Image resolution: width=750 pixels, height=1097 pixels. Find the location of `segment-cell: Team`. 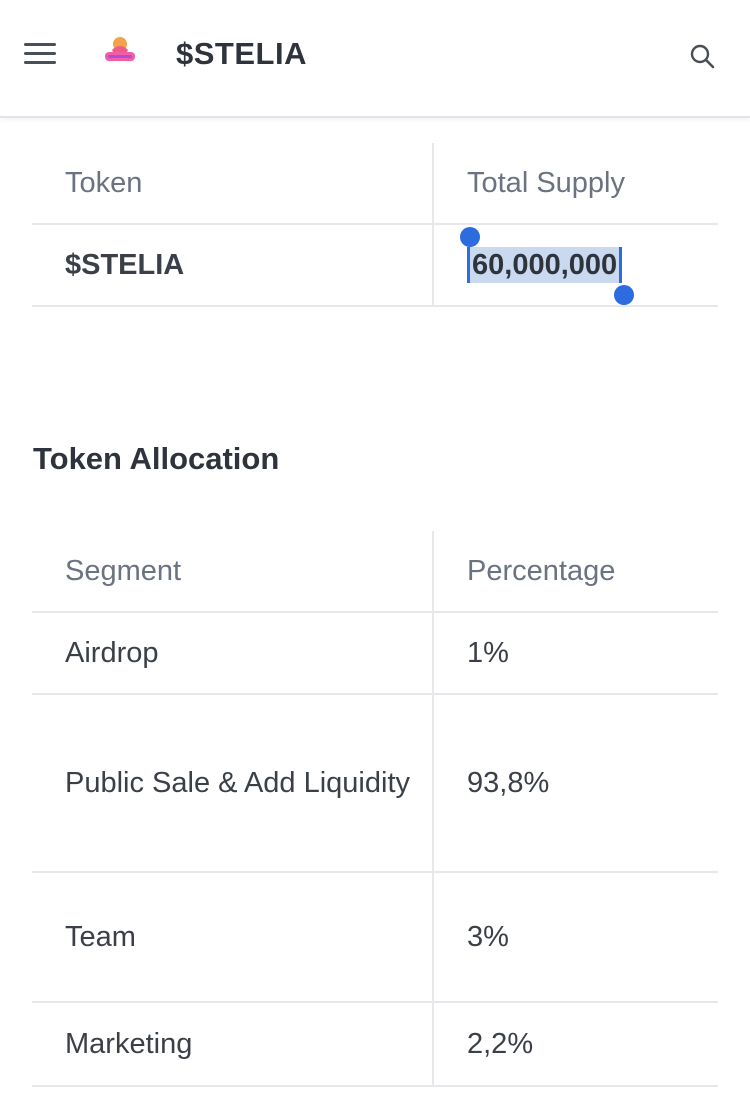

segment-cell: Team is located at coordinates (233, 937).